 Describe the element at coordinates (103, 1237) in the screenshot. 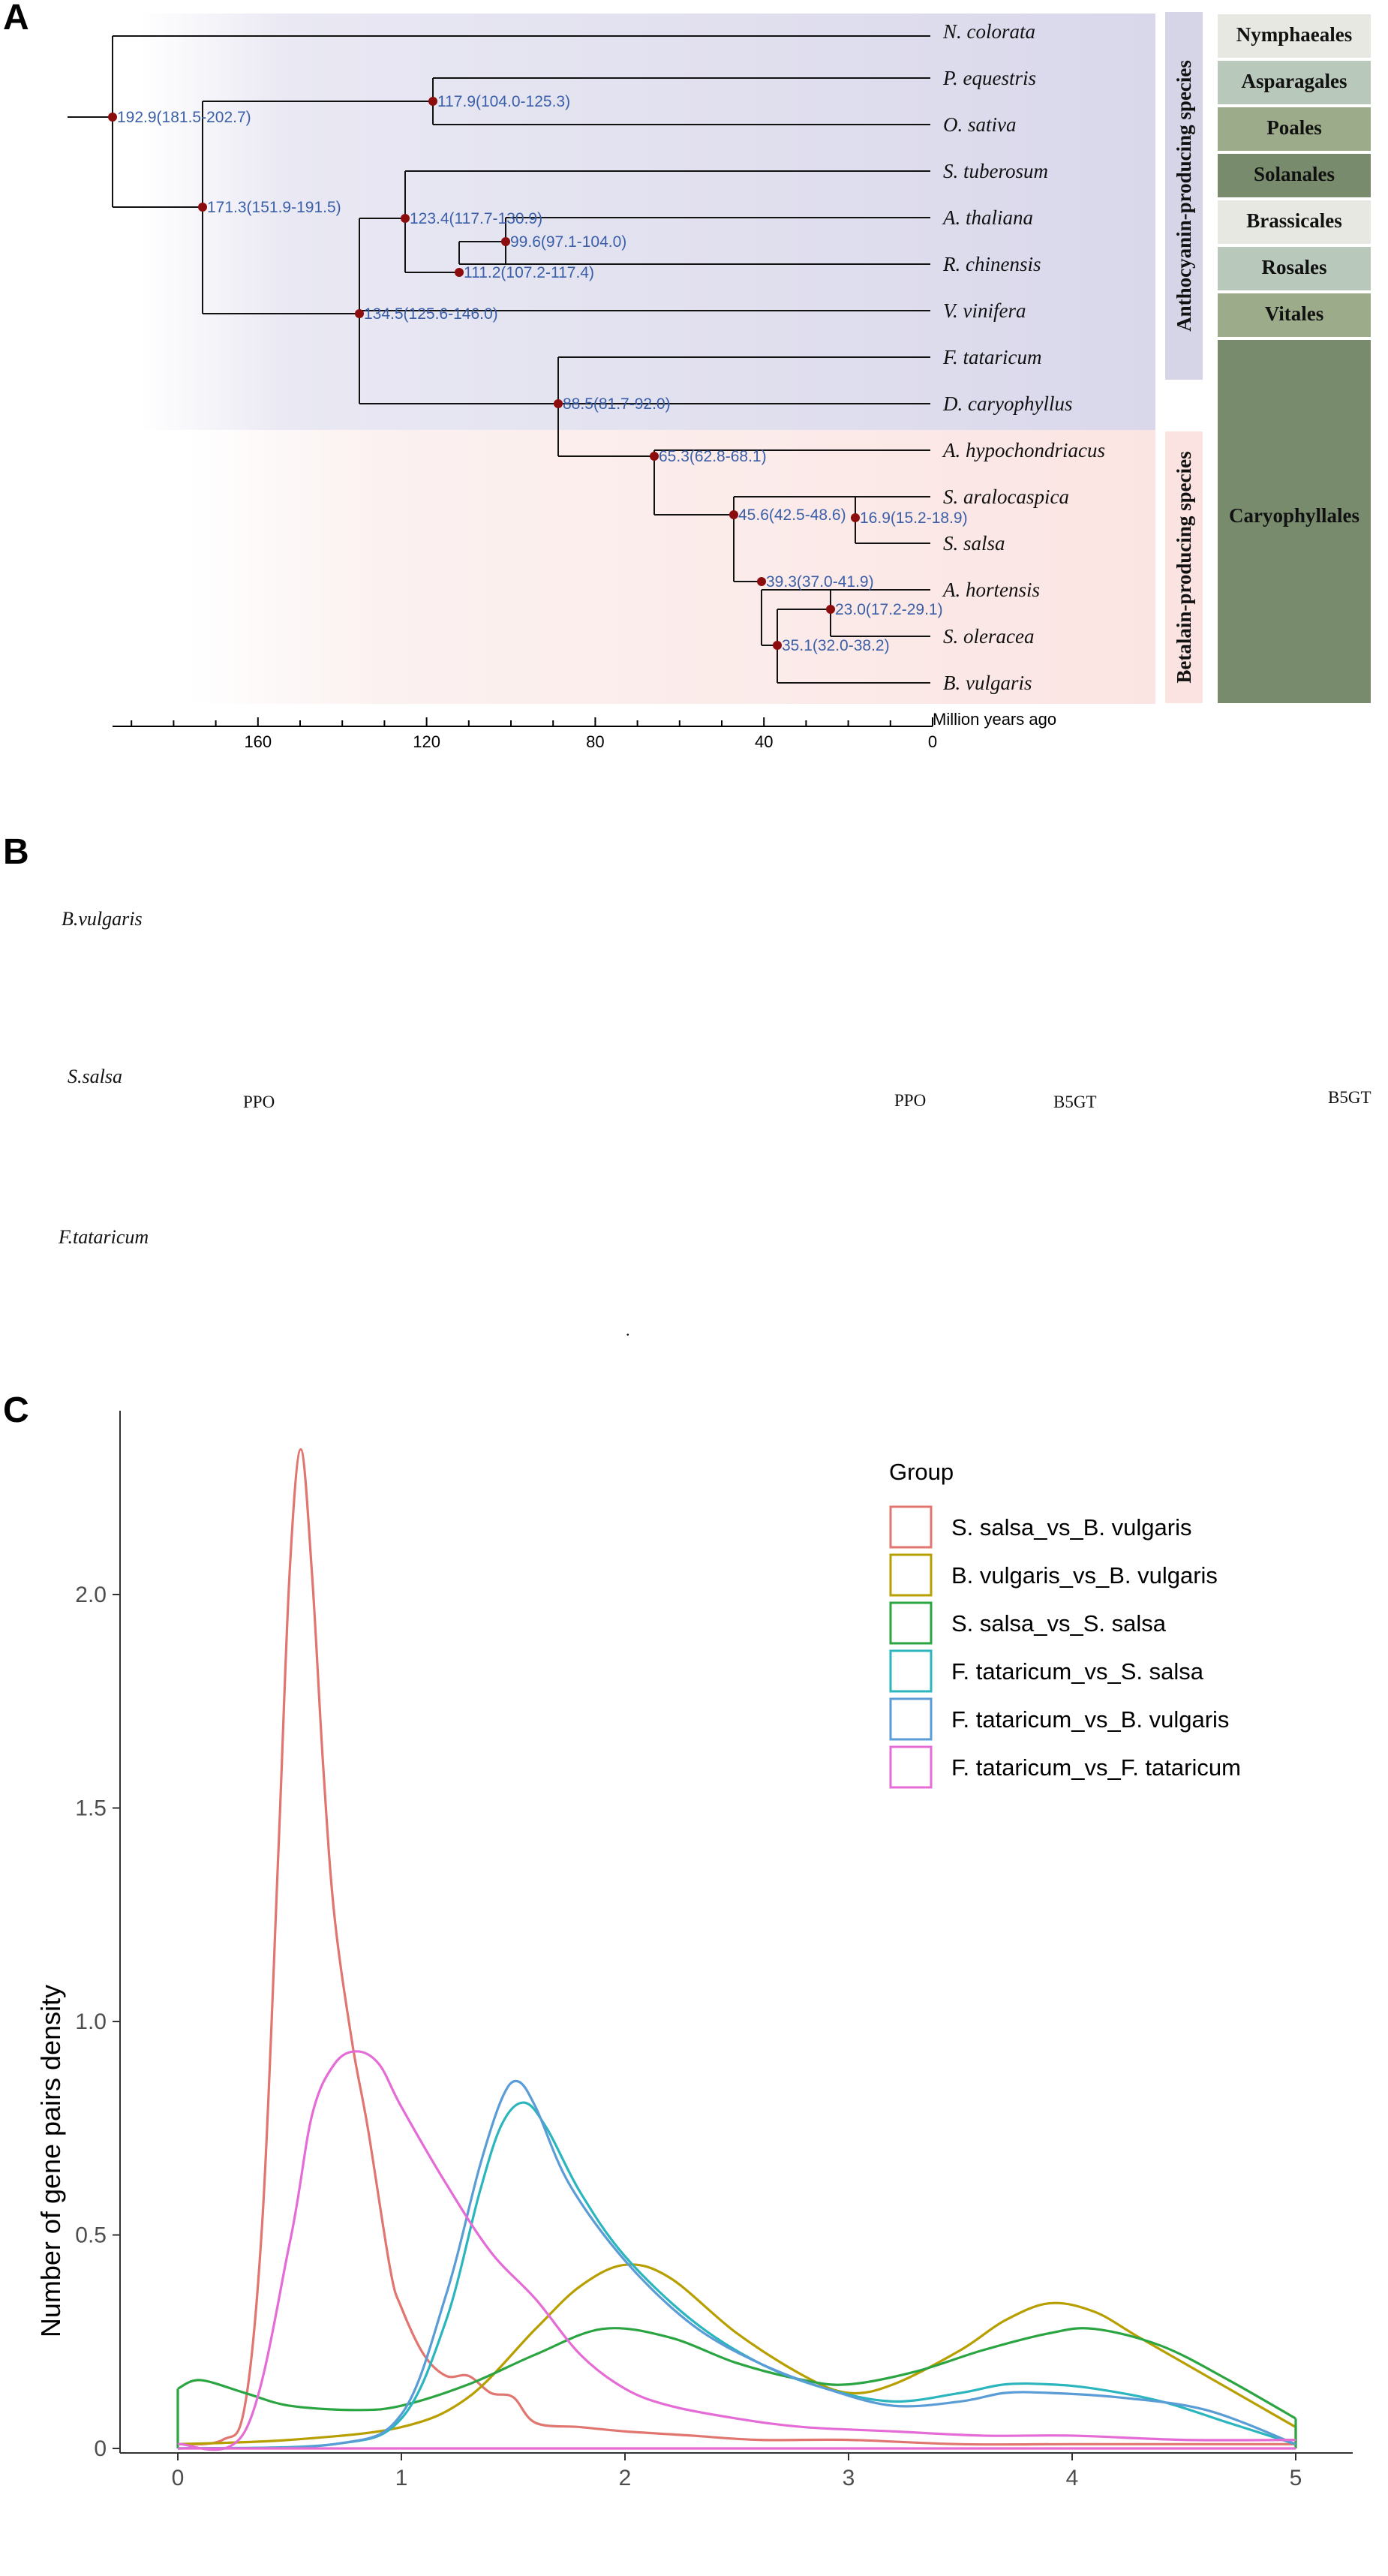

I see `genome-label-f-tataricum: F.tataricum` at that location.